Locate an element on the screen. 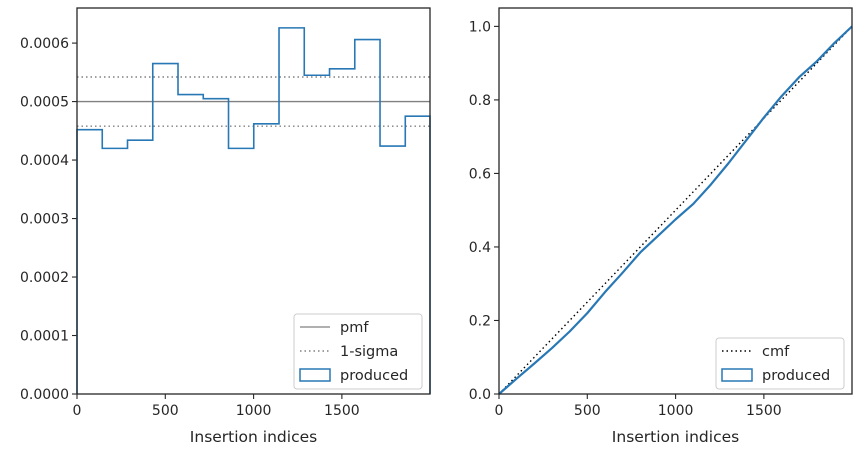 The image size is (861, 453). legend: pmf 1-sigma produced is located at coordinates (358, 351).